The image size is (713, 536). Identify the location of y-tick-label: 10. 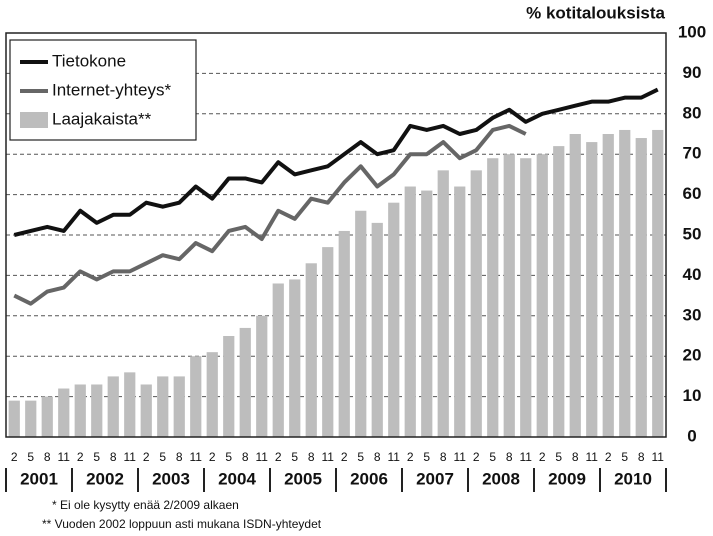
(692, 395).